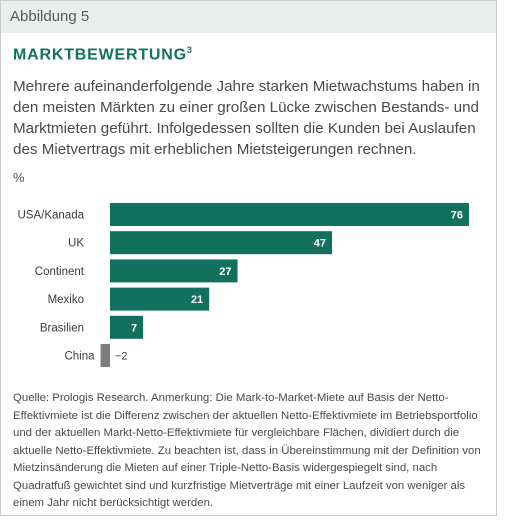  Describe the element at coordinates (105, 355) in the screenshot. I see `bar-china` at that location.